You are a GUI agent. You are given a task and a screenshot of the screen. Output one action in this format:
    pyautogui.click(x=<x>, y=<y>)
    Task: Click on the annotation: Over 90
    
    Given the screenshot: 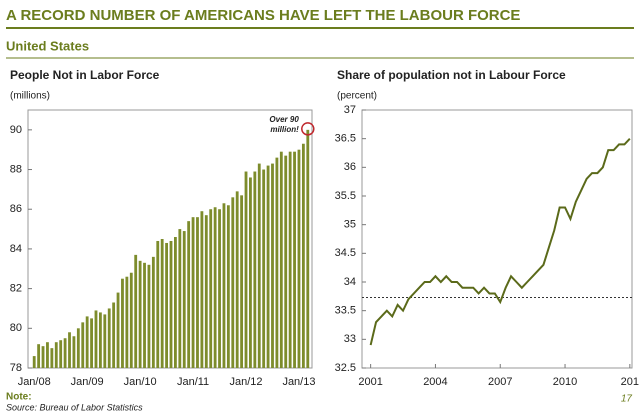 What is the action you would take?
    pyautogui.click(x=284, y=119)
    